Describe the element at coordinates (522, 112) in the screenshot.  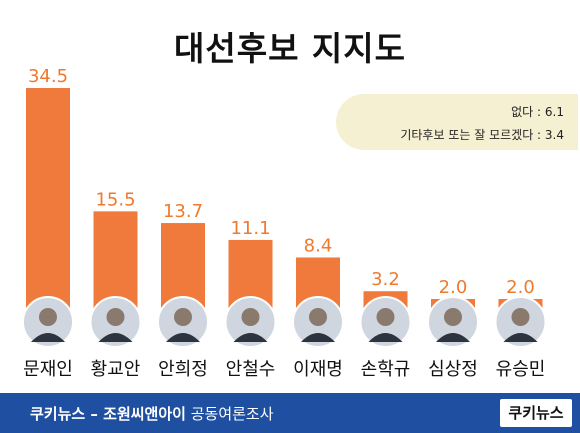
I see `note-none-label: 없다` at that location.